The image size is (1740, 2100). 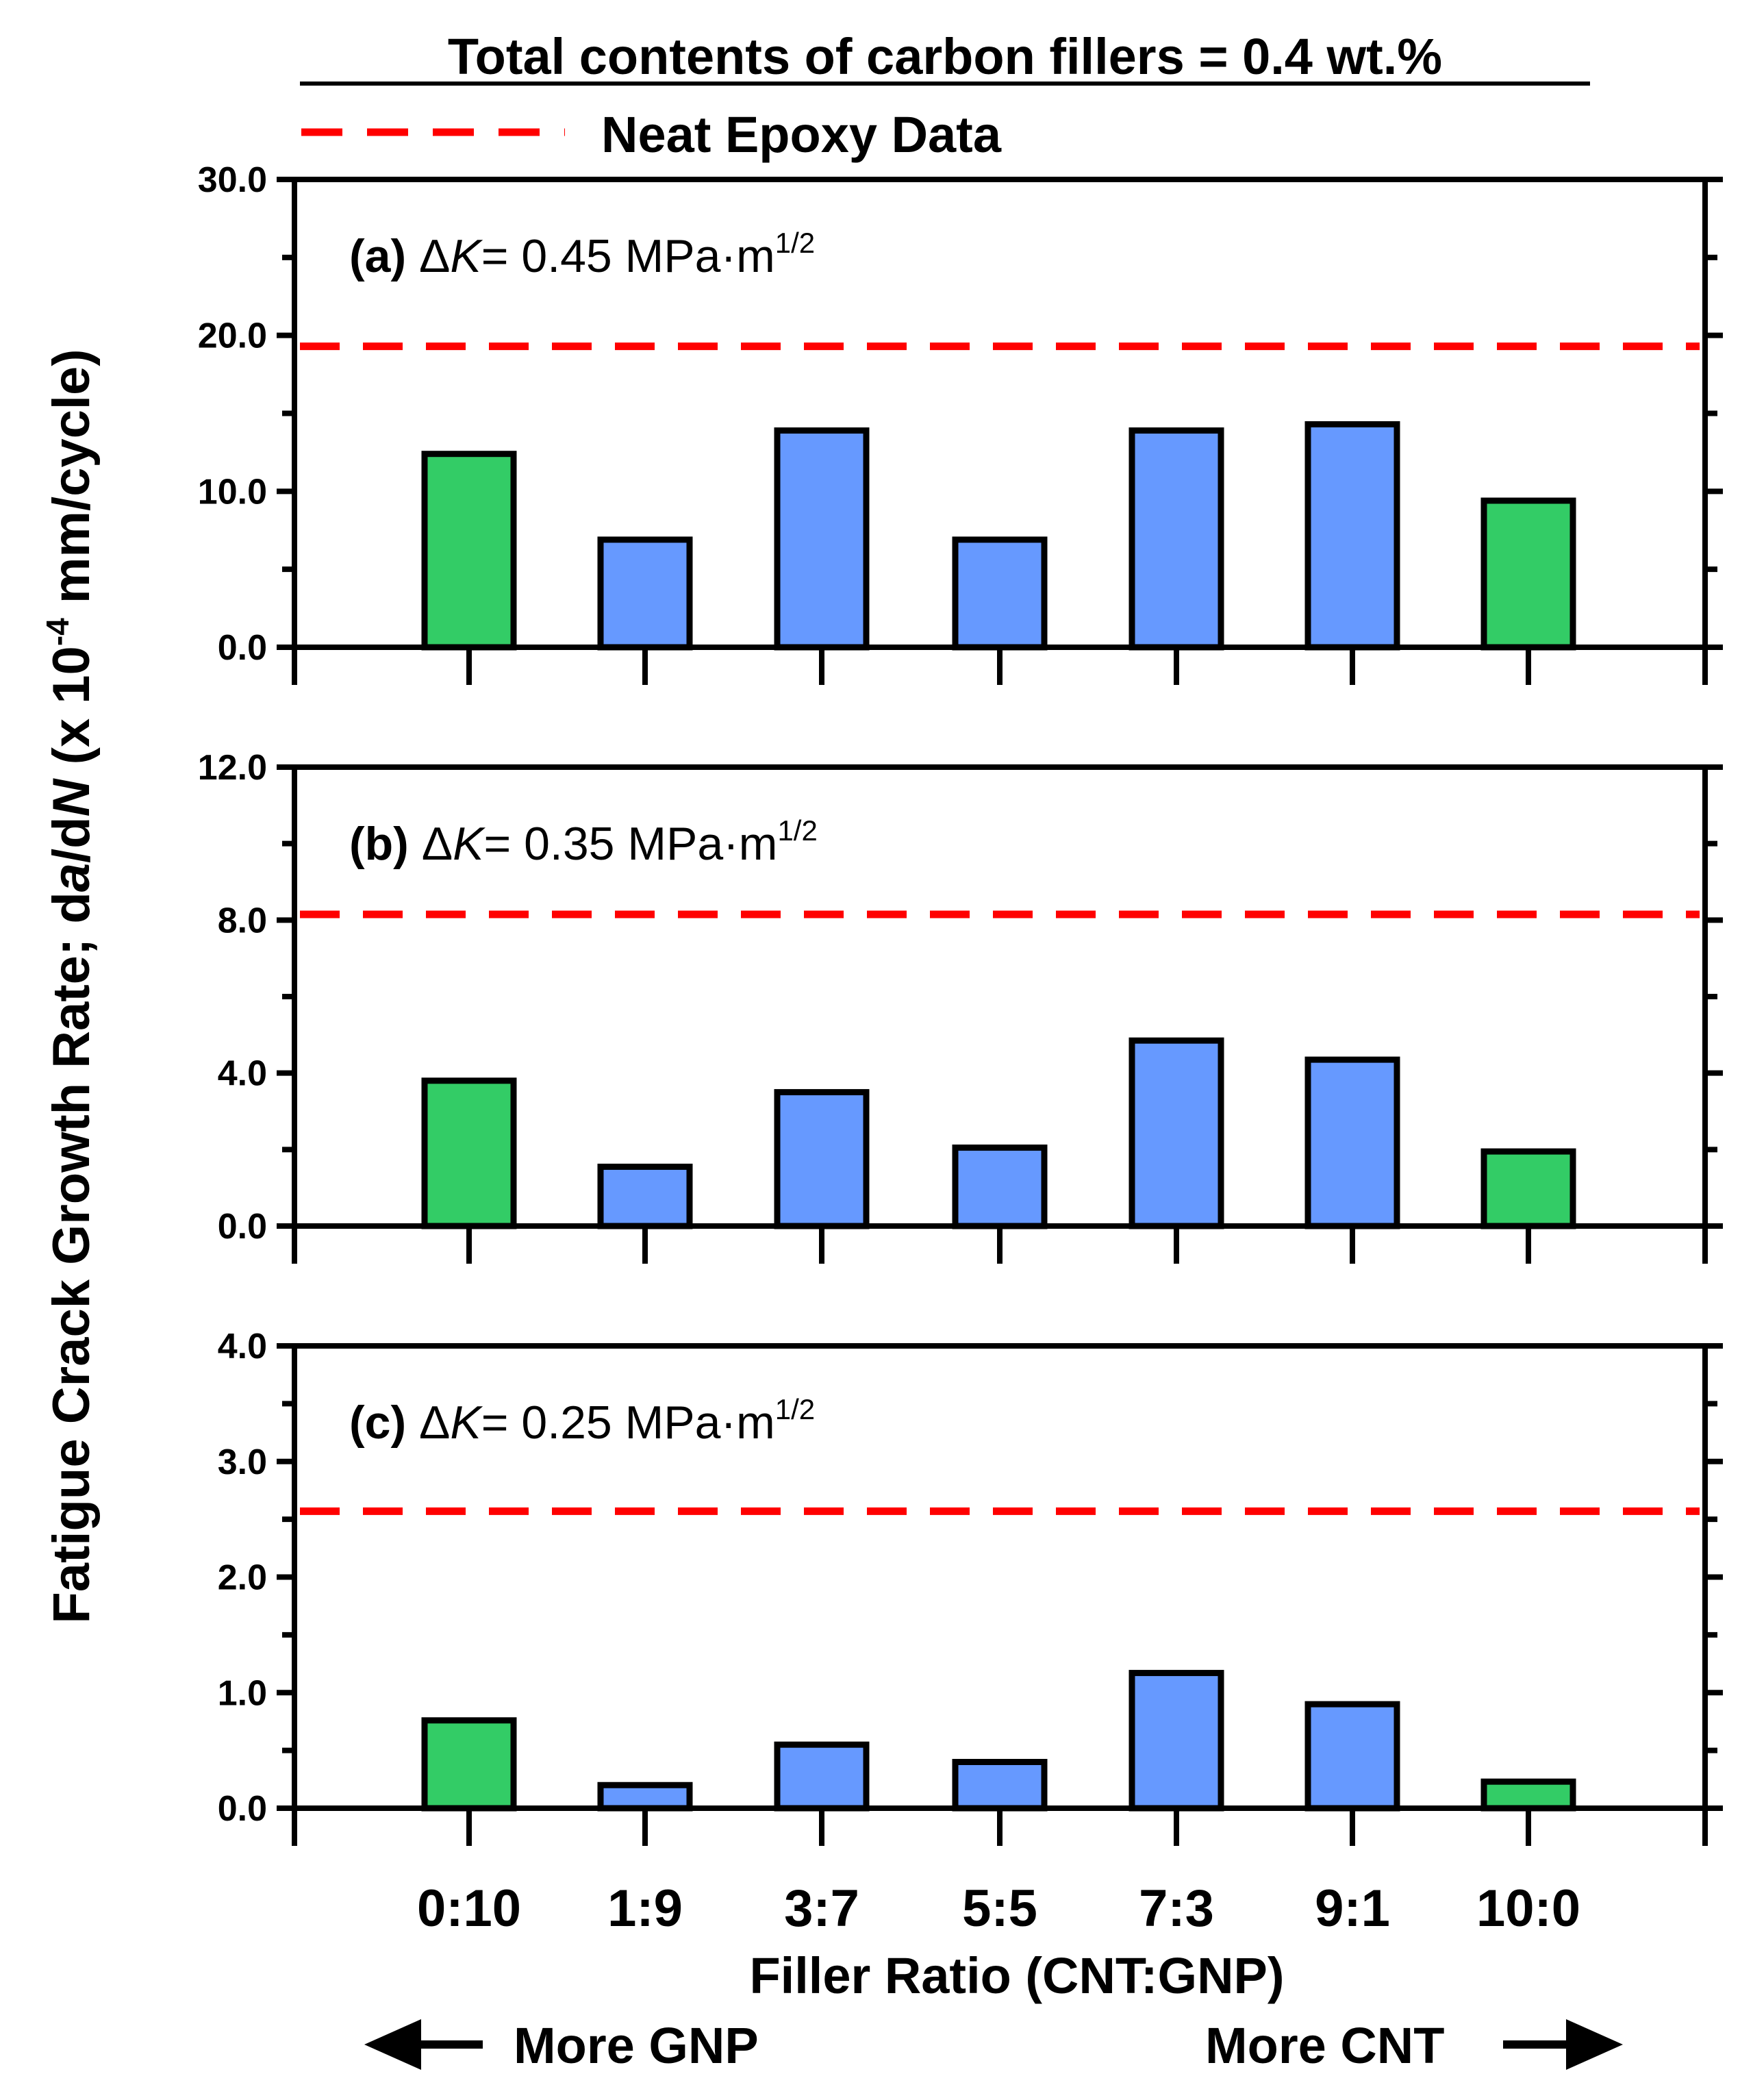 I want to click on ylabel-unit-post: mm/cycle), so click(x=71, y=483).